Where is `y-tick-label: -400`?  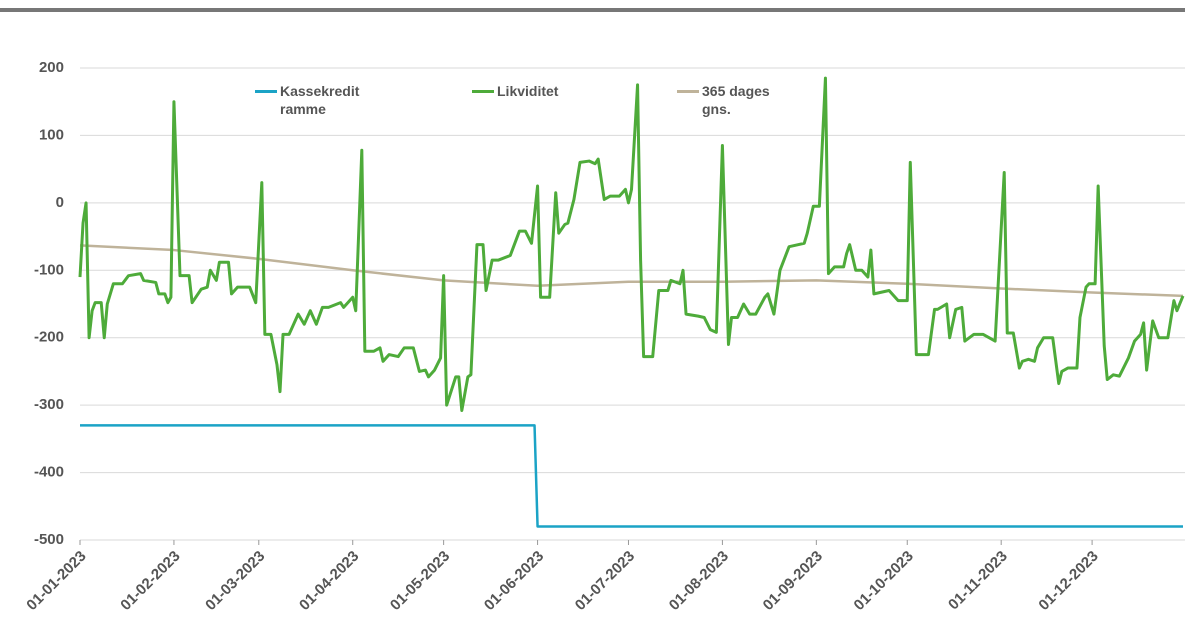
y-tick-label: -400 is located at coordinates (49, 472).